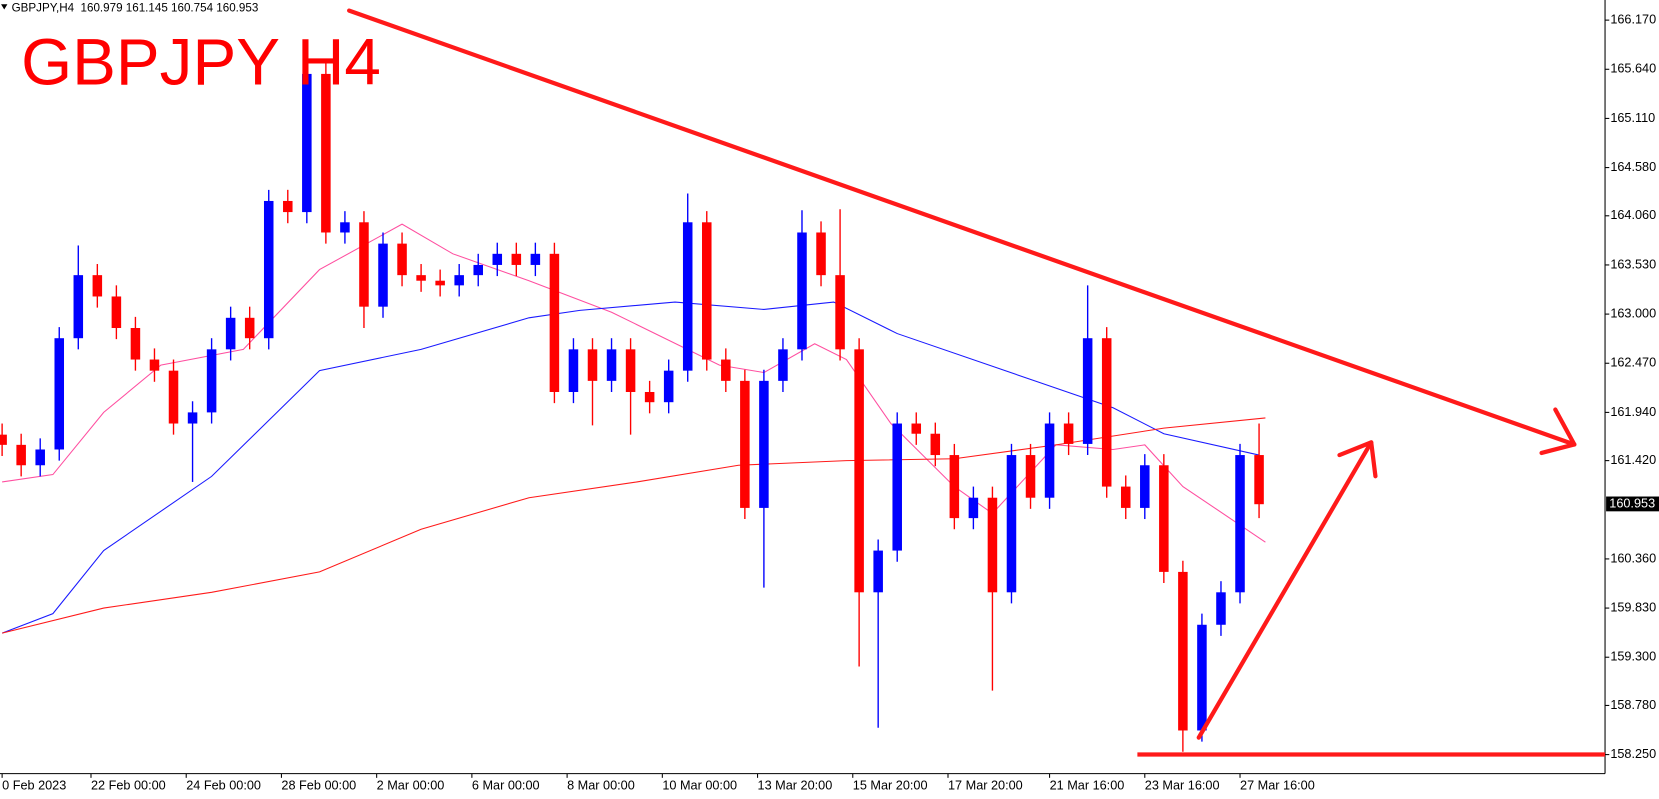 The image size is (1659, 799). What do you see at coordinates (890, 786) in the screenshot?
I see `x-tick-label: 15 Mar 20:00` at bounding box center [890, 786].